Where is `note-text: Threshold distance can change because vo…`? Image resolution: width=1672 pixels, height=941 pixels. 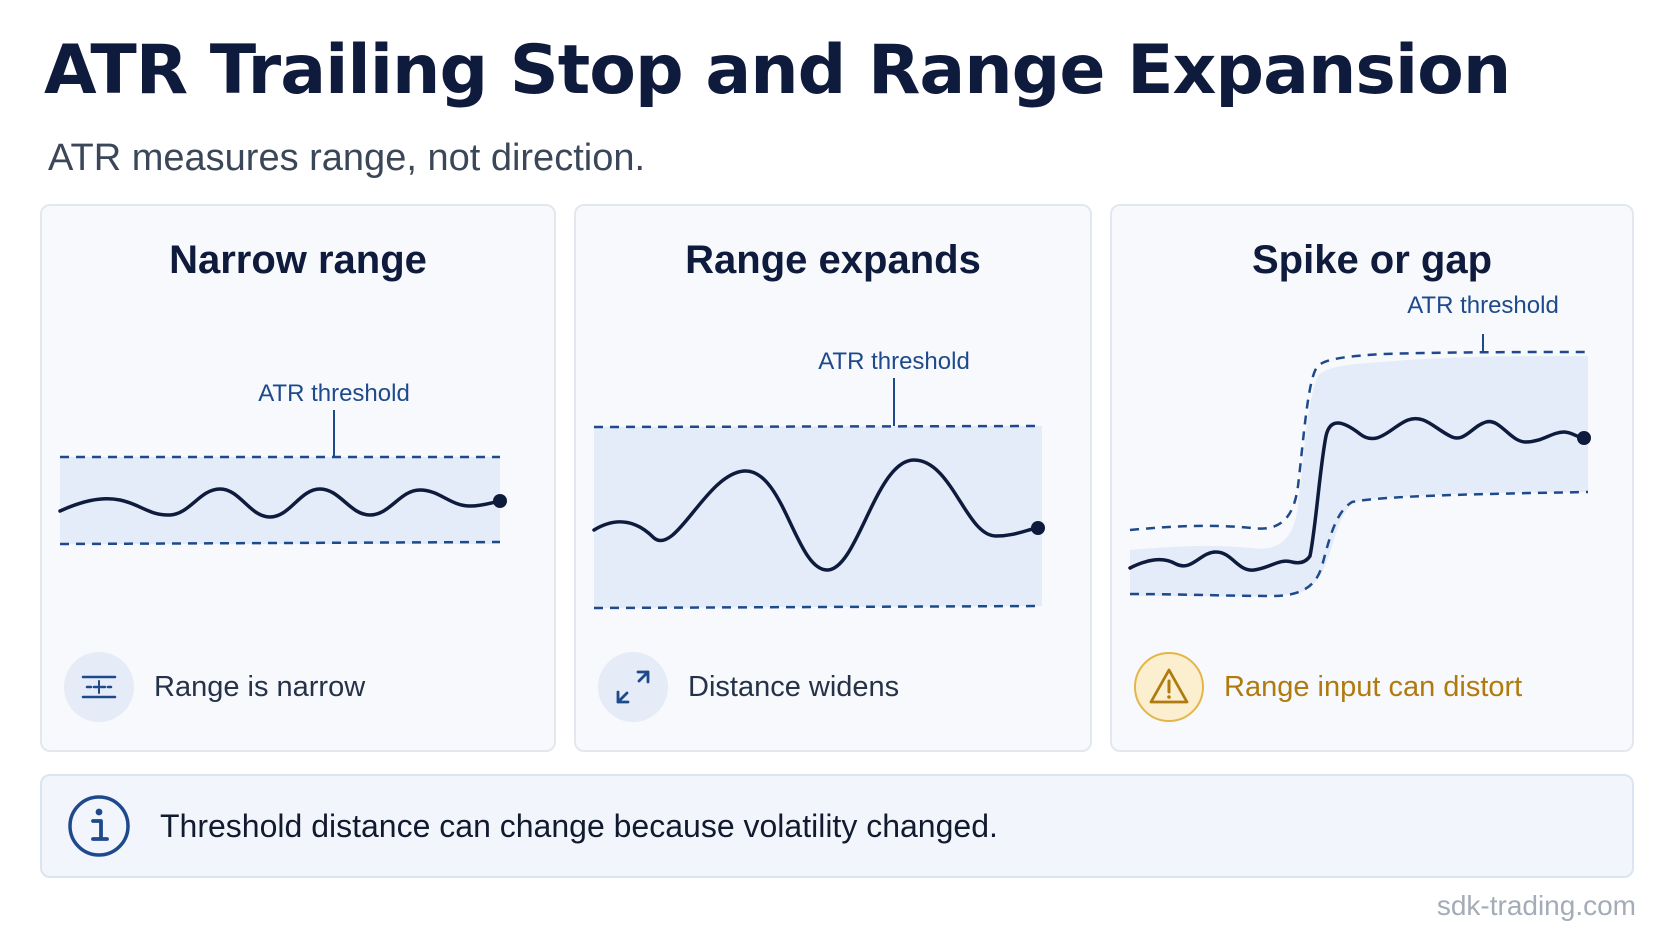
note-text: Threshold distance can change because vo… is located at coordinates (579, 825).